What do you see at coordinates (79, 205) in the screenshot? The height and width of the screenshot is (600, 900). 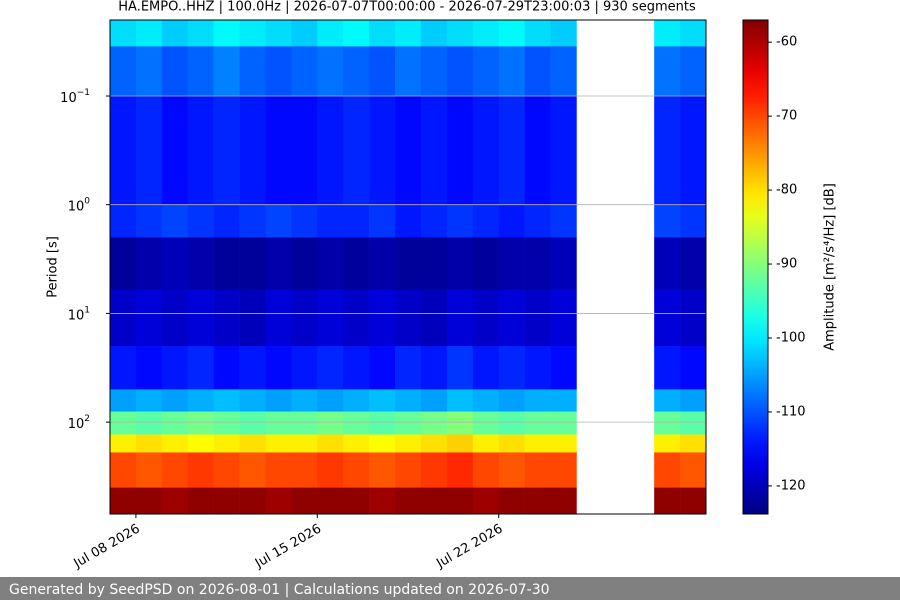 I see `y-tick-label: 100` at bounding box center [79, 205].